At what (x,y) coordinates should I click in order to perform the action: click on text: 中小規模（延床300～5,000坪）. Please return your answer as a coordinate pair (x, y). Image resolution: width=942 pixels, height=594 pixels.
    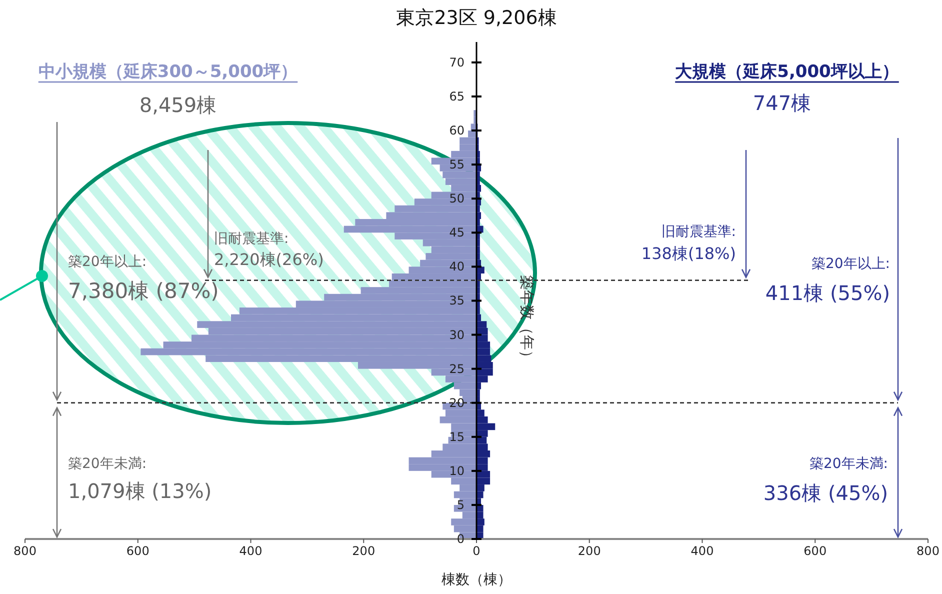
    Looking at the image, I should click on (168, 72).